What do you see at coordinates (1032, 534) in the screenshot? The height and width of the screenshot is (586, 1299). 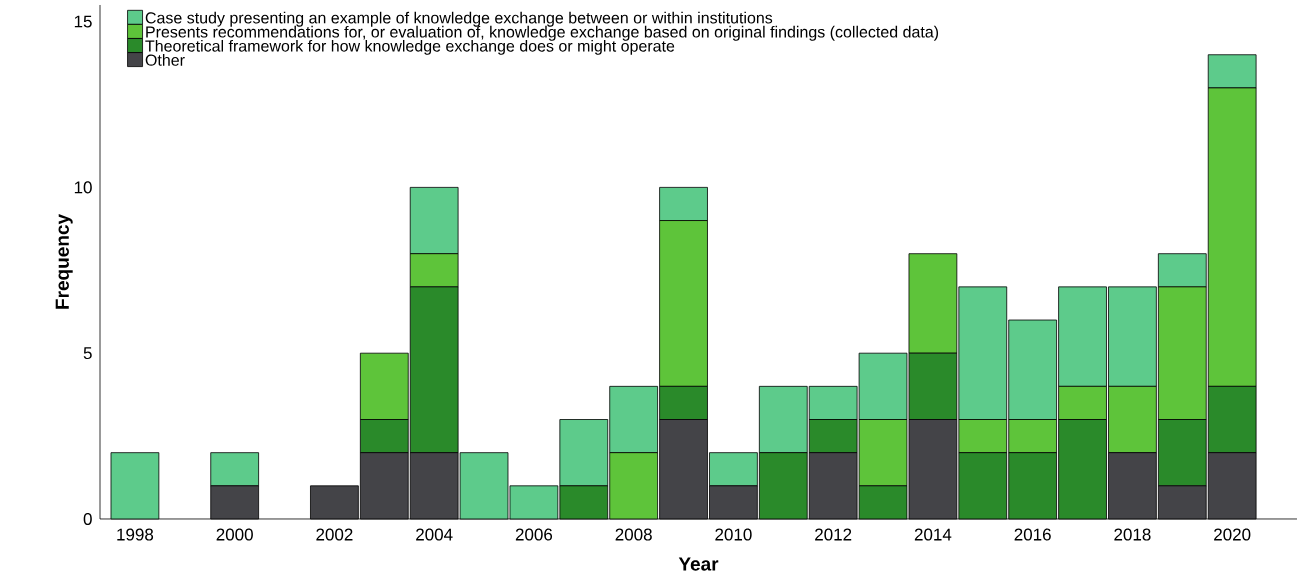 I see `x-tick-label: 2016` at bounding box center [1032, 534].